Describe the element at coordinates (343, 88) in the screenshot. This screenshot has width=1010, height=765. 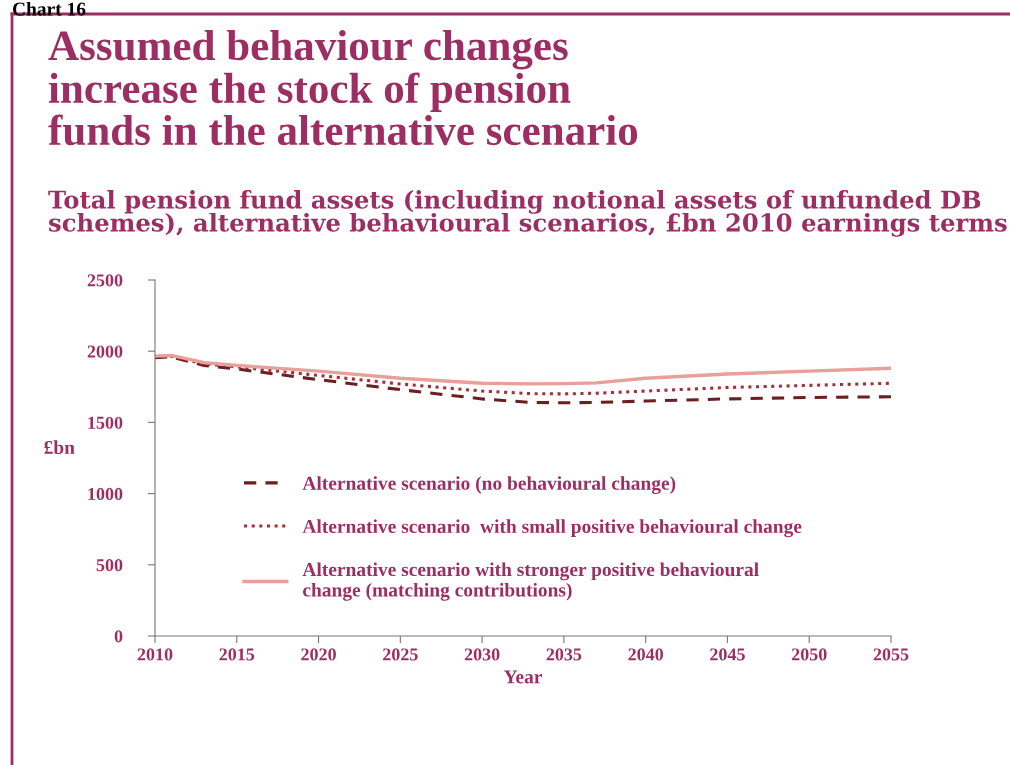
I see `chart-title: Assumed behaviour changes increase the stock of pension funds in the alternative scenario` at that location.